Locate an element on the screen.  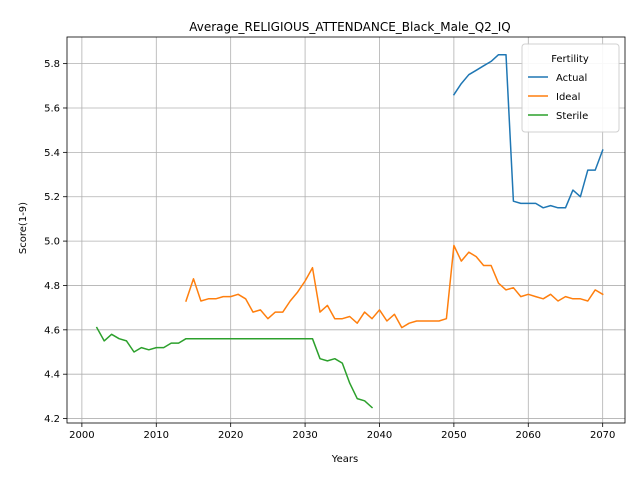
y-tick-label: 4.6 is located at coordinates (52, 330).